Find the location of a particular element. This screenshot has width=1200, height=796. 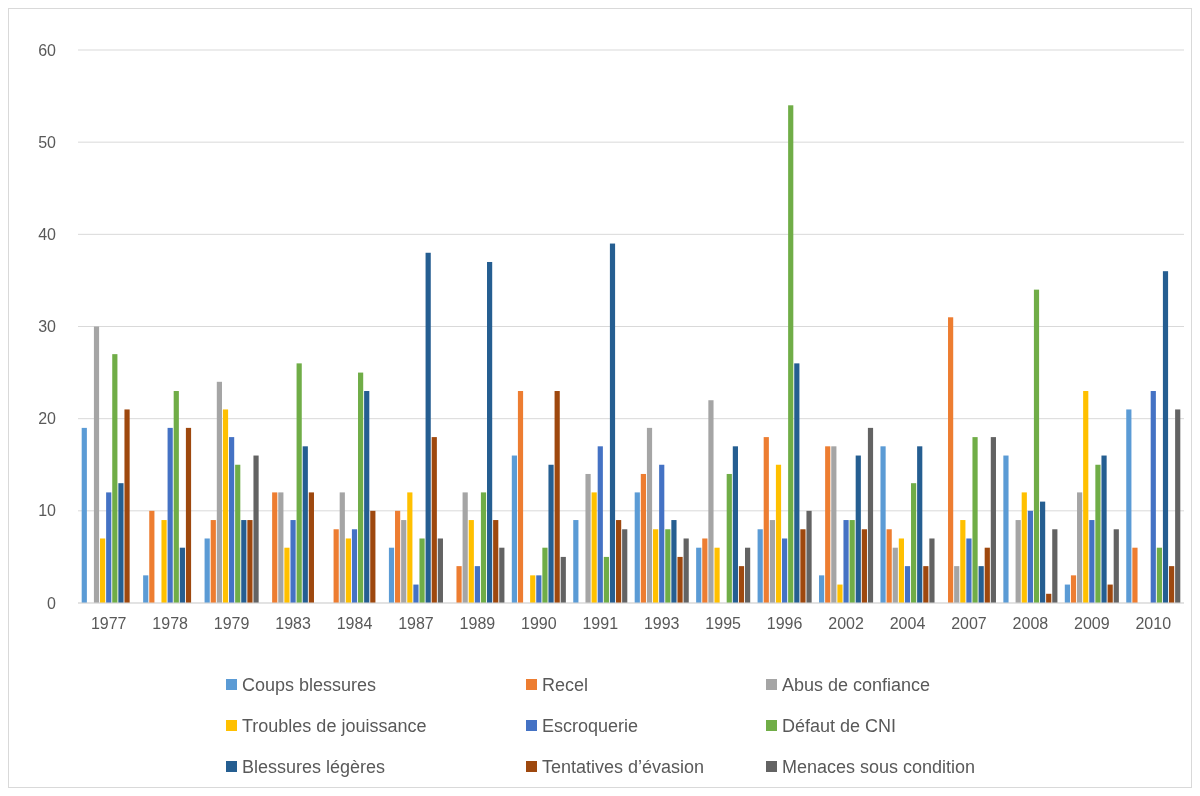

x-tick-label: 2004 is located at coordinates (907, 623).